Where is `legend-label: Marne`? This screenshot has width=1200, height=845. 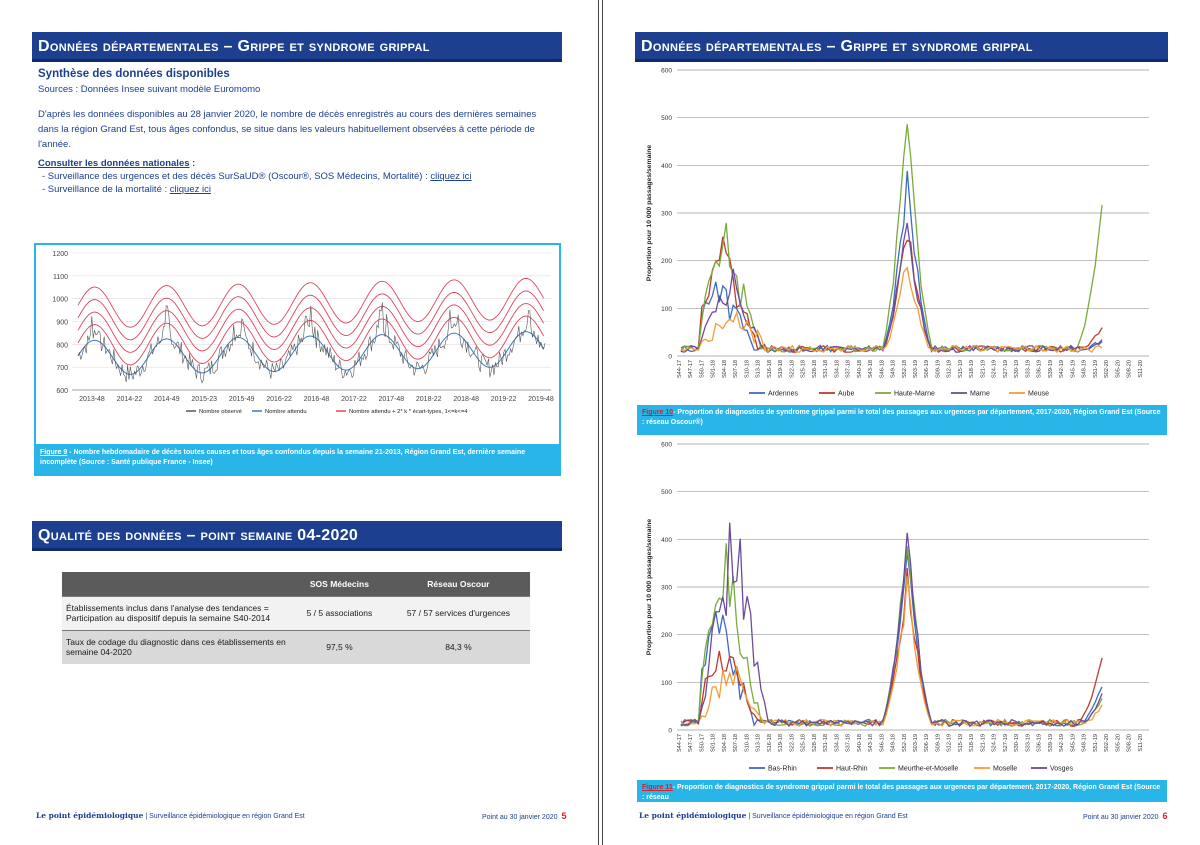 legend-label: Marne is located at coordinates (980, 394).